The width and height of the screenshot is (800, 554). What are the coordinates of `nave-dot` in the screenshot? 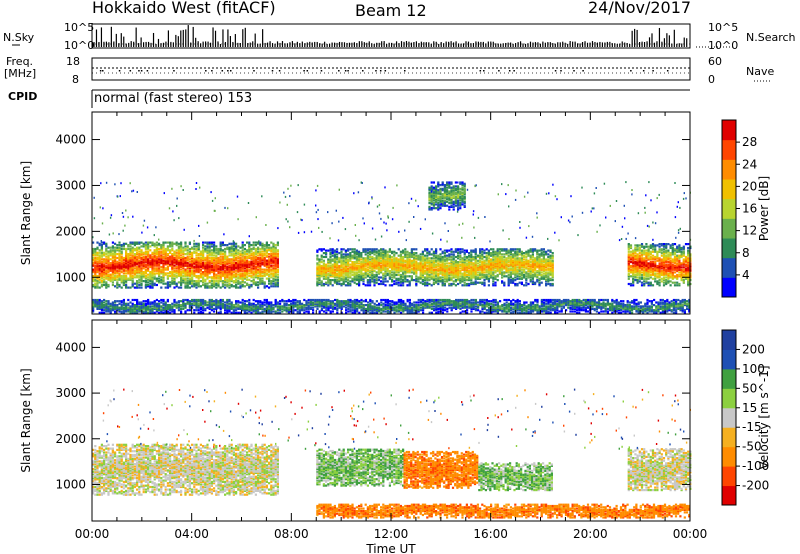 It's located at (555, 71).